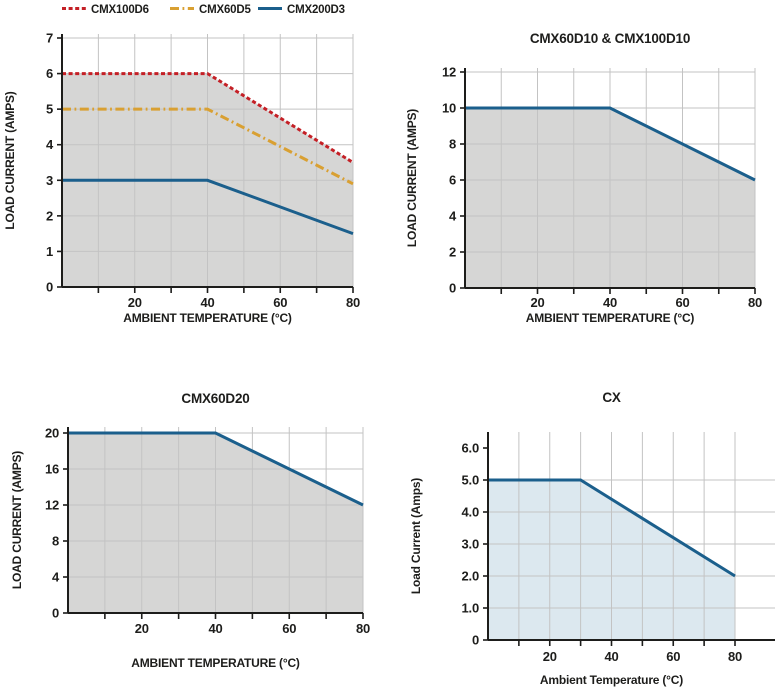 This screenshot has height=694, width=778. What do you see at coordinates (316, 10) in the screenshot?
I see `legend-label: CMX200D3` at bounding box center [316, 10].